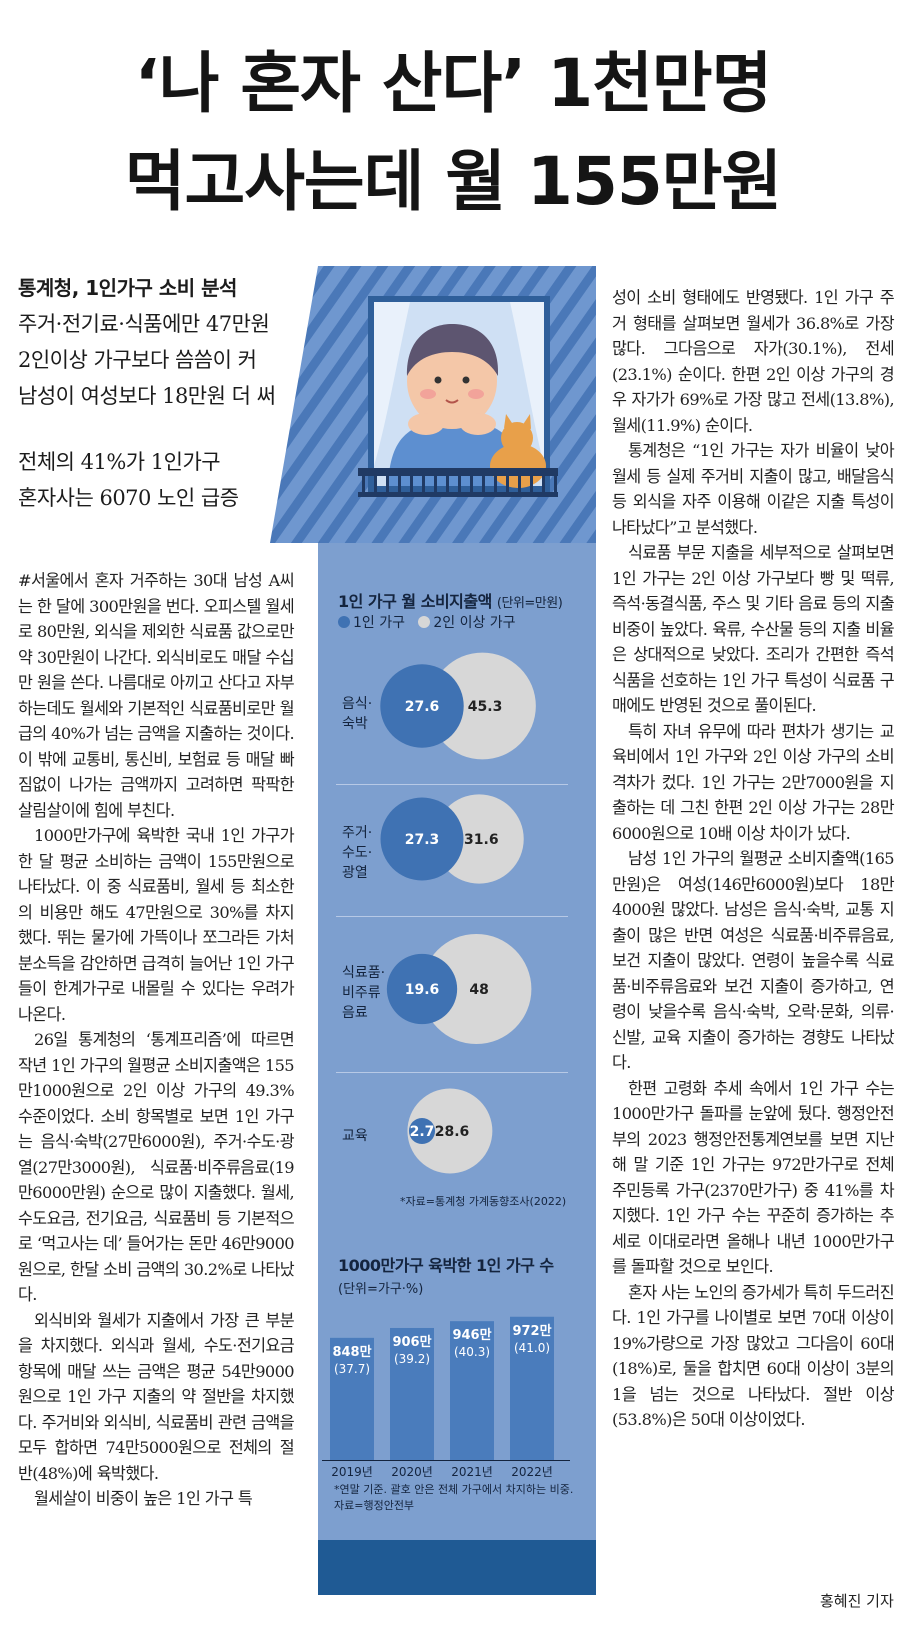 The width and height of the screenshot is (906, 1638). Describe the element at coordinates (433, 404) in the screenshot. I see `window-illustration` at that location.